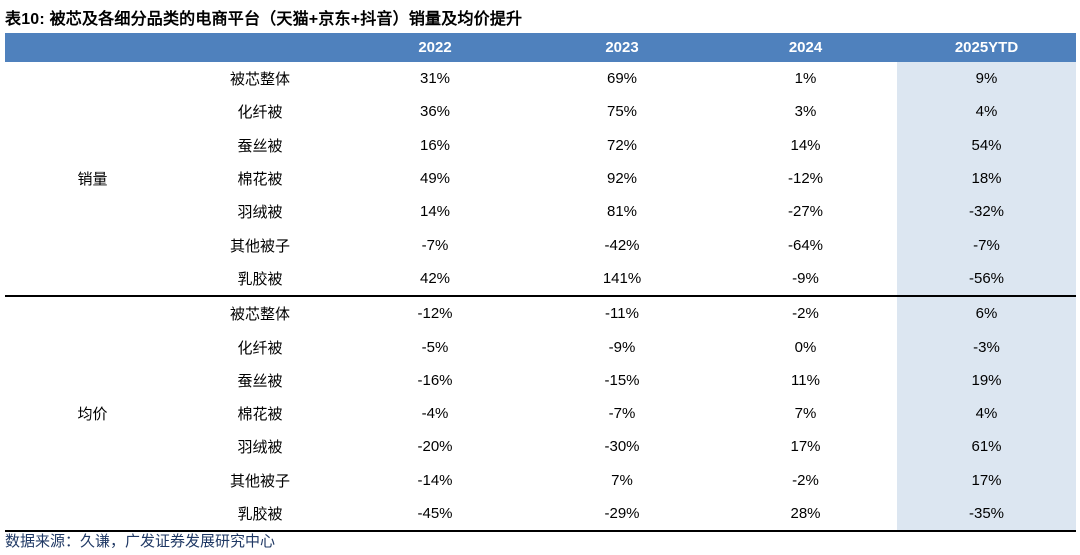 This screenshot has height=555, width=1080. I want to click on value-cell: 18%, so click(986, 178).